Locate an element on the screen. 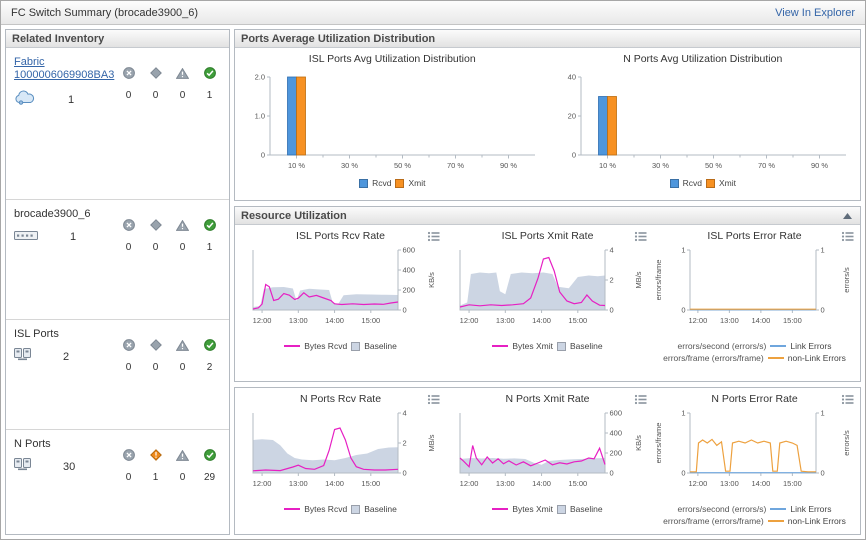 The image size is (866, 540). chart-legend: Bytes Xmit Baseline is located at coordinates (547, 508).